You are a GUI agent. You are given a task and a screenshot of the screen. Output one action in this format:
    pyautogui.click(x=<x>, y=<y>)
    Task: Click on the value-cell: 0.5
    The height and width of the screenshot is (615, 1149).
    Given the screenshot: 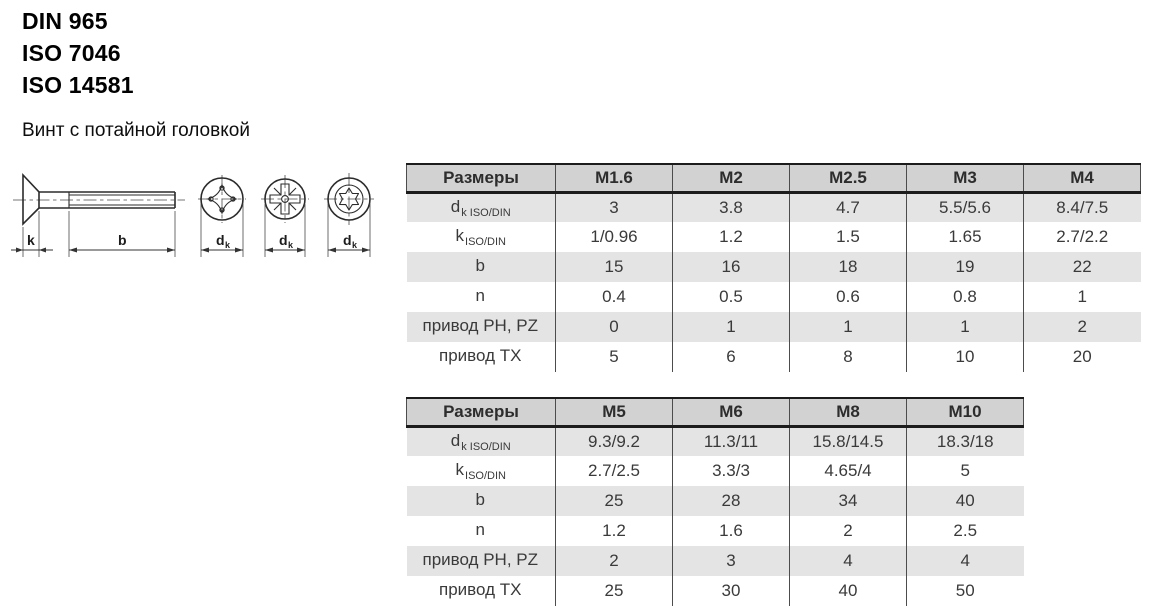 What is the action you would take?
    pyautogui.click(x=731, y=297)
    